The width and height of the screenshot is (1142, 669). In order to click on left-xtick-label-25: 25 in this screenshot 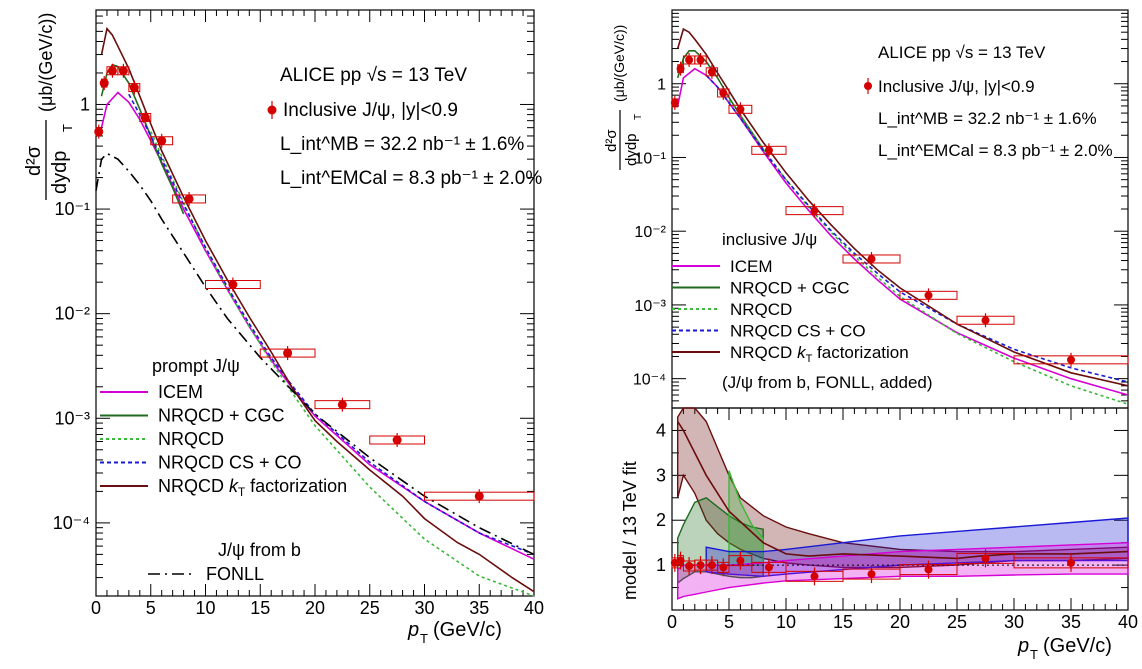, I will do `click(370, 608)`.